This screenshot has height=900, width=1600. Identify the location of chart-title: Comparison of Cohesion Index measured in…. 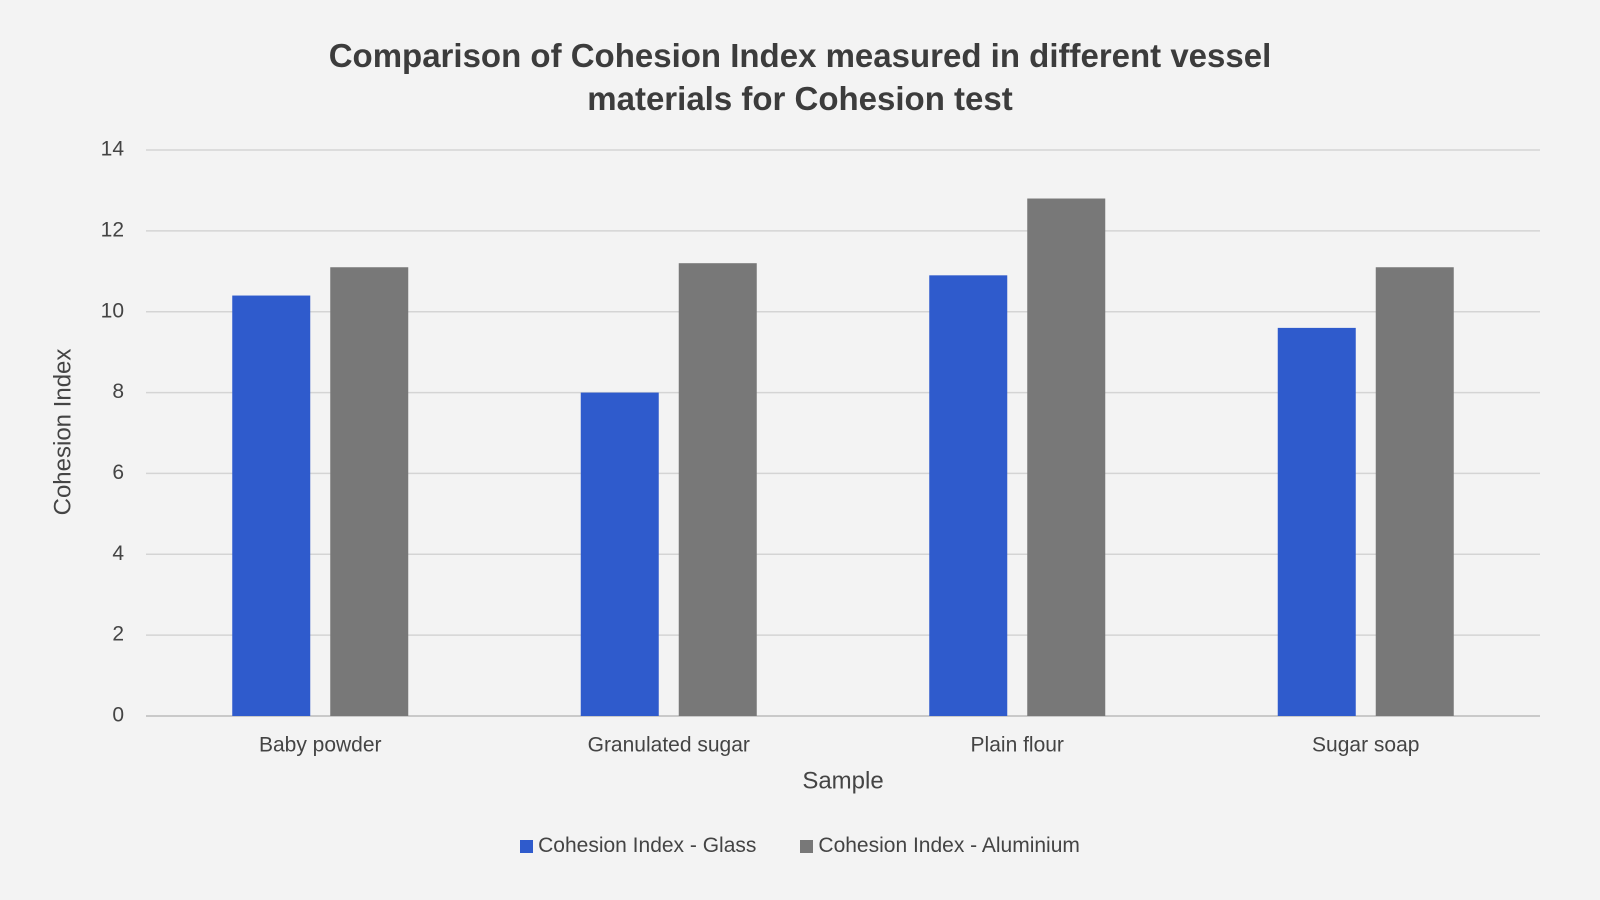
(800, 77).